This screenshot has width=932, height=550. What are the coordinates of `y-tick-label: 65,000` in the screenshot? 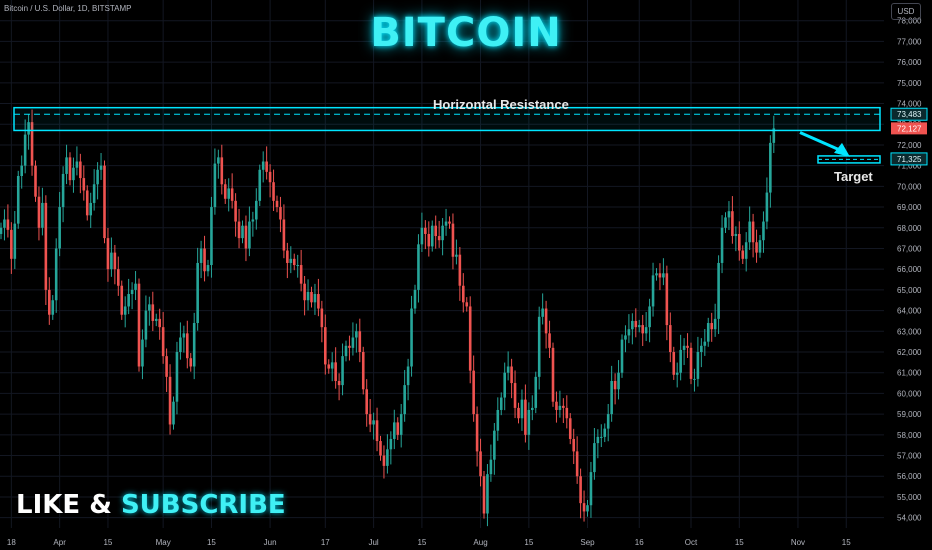 It's located at (909, 290).